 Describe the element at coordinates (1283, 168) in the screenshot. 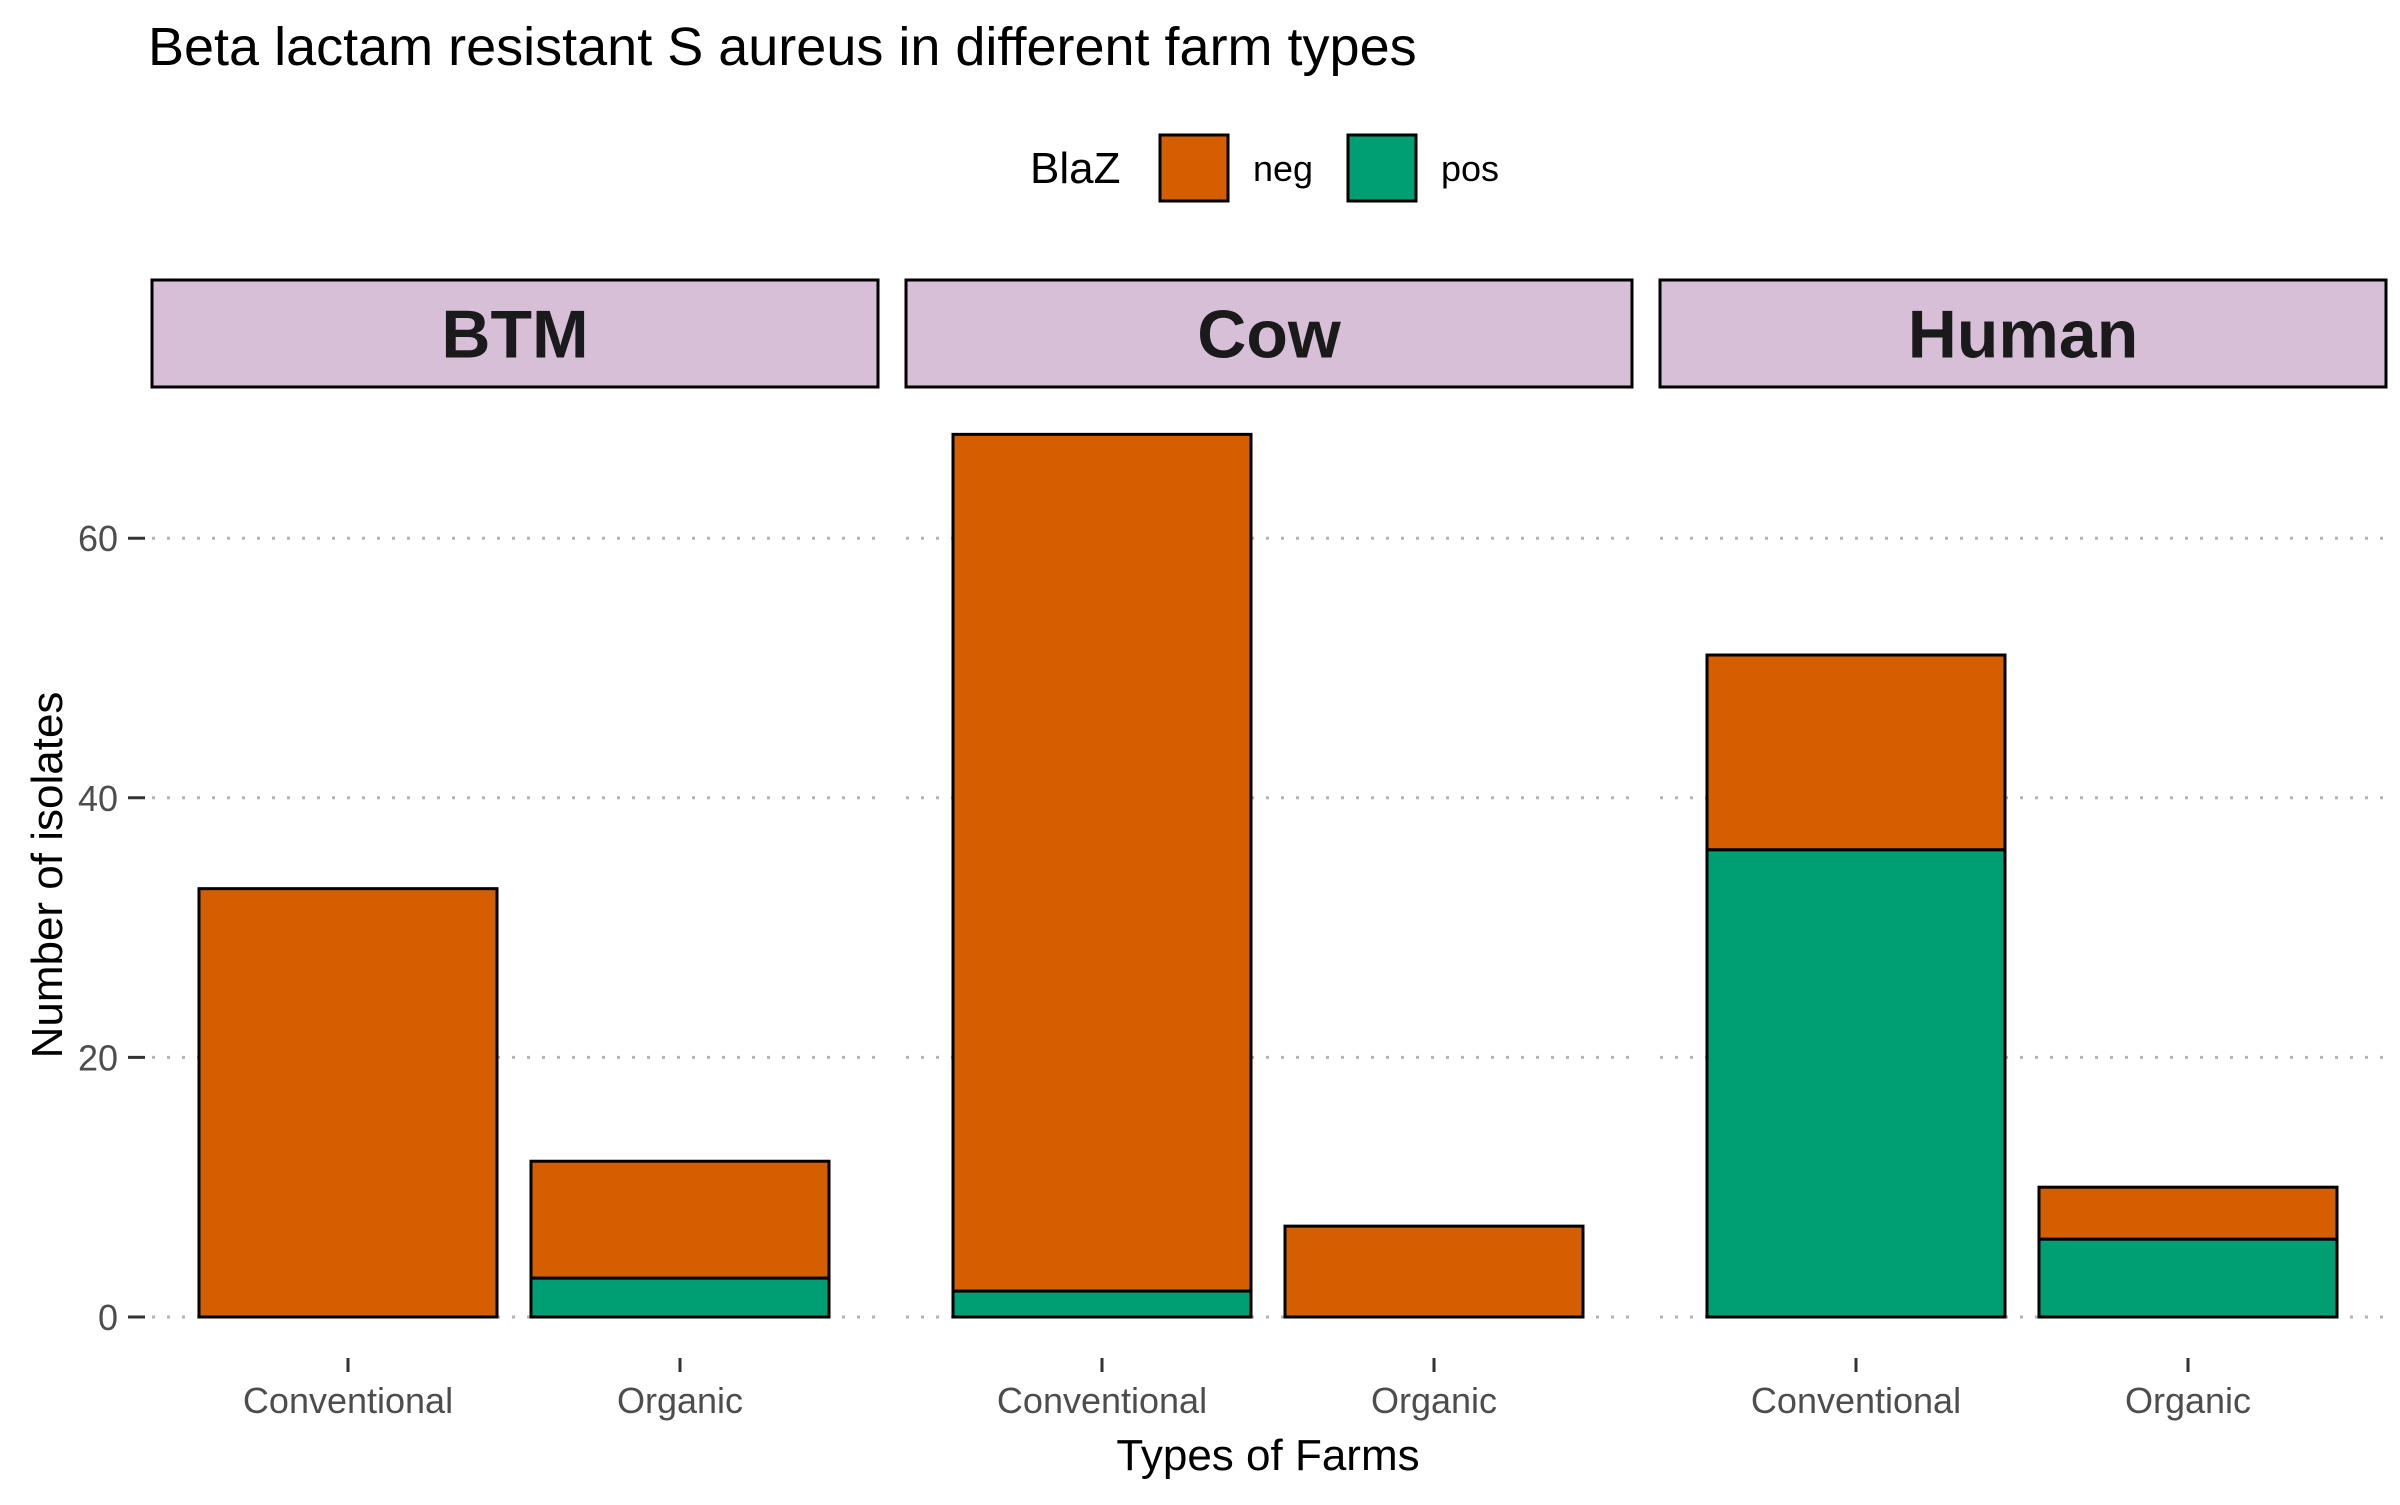

I see `legend-label-neg: neg` at that location.